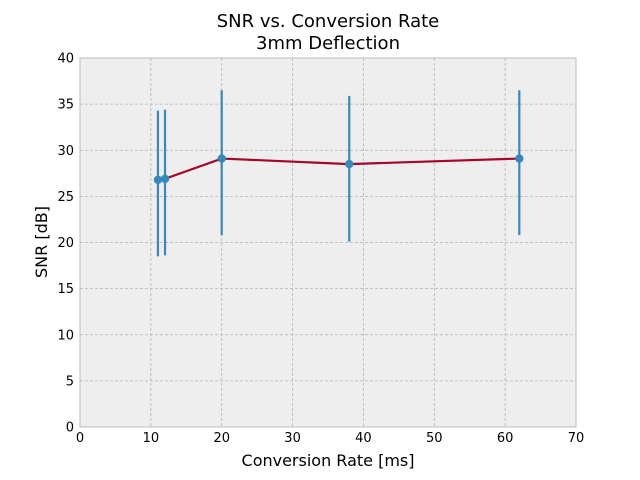  I want to click on y-tick-label: 30, so click(65, 151).